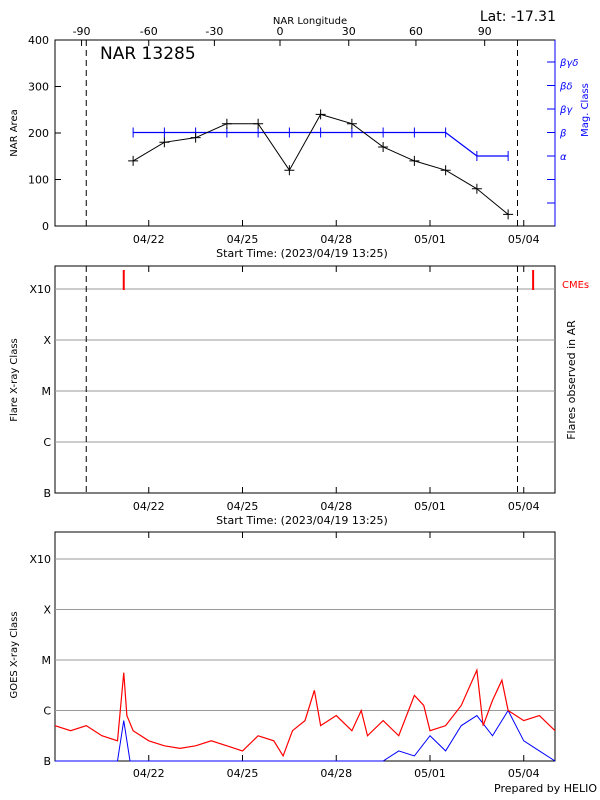 The height and width of the screenshot is (800, 600). What do you see at coordinates (518, 17) in the screenshot?
I see `latitude-label: Lat: -17.31` at bounding box center [518, 17].